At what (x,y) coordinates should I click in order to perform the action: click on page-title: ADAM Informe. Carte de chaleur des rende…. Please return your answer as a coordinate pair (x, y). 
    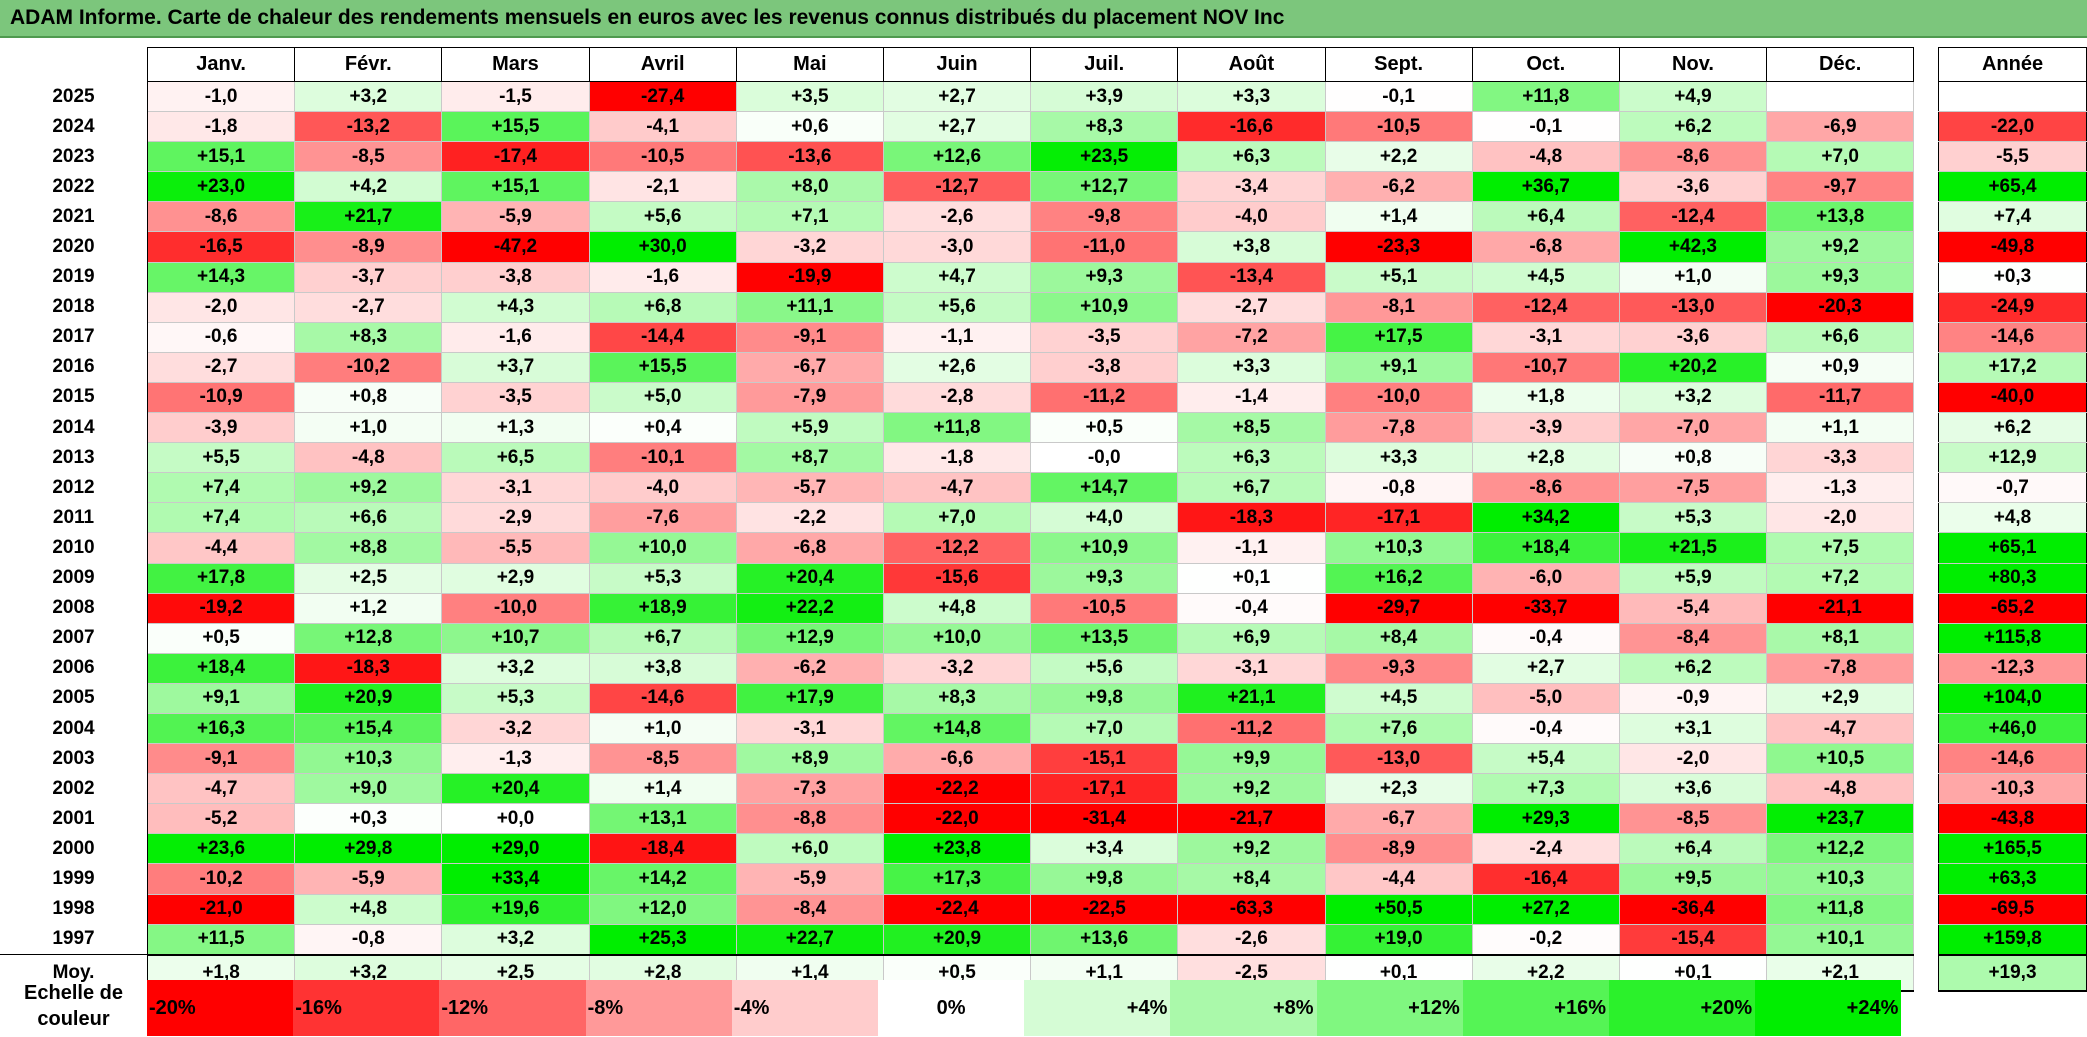
    Looking at the image, I should click on (647, 17).